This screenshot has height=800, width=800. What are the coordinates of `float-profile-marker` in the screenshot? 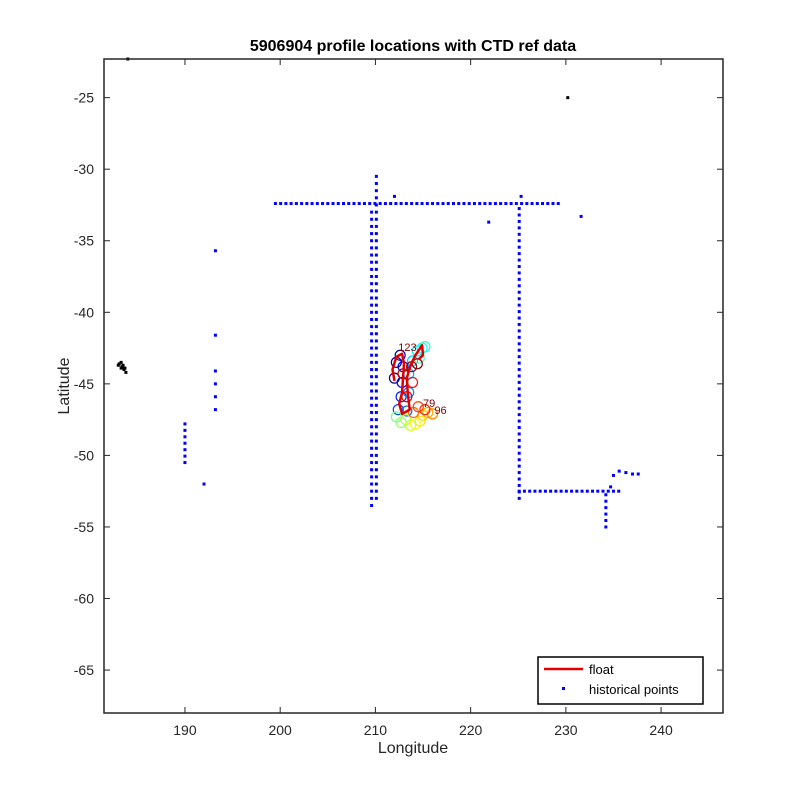 It's located at (400, 355).